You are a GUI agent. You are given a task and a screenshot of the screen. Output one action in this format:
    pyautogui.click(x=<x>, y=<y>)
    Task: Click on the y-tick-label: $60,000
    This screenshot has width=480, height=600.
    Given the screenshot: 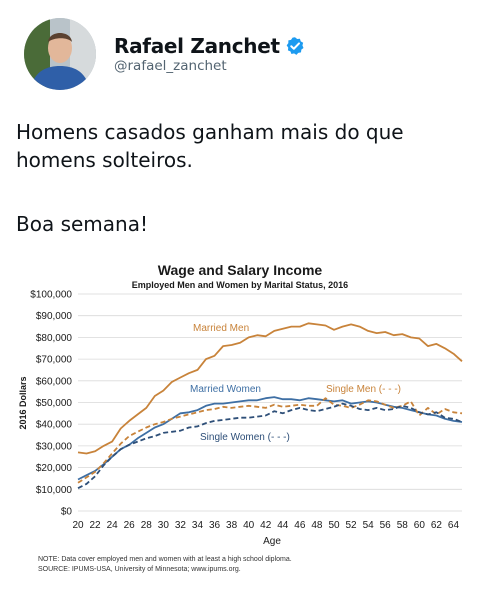 What is the action you would take?
    pyautogui.click(x=54, y=381)
    